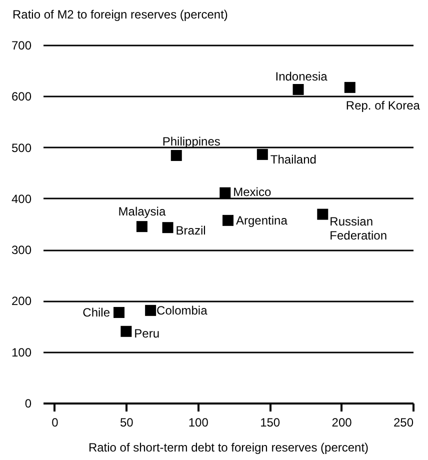  I want to click on y-tick-label: 500, so click(21, 147).